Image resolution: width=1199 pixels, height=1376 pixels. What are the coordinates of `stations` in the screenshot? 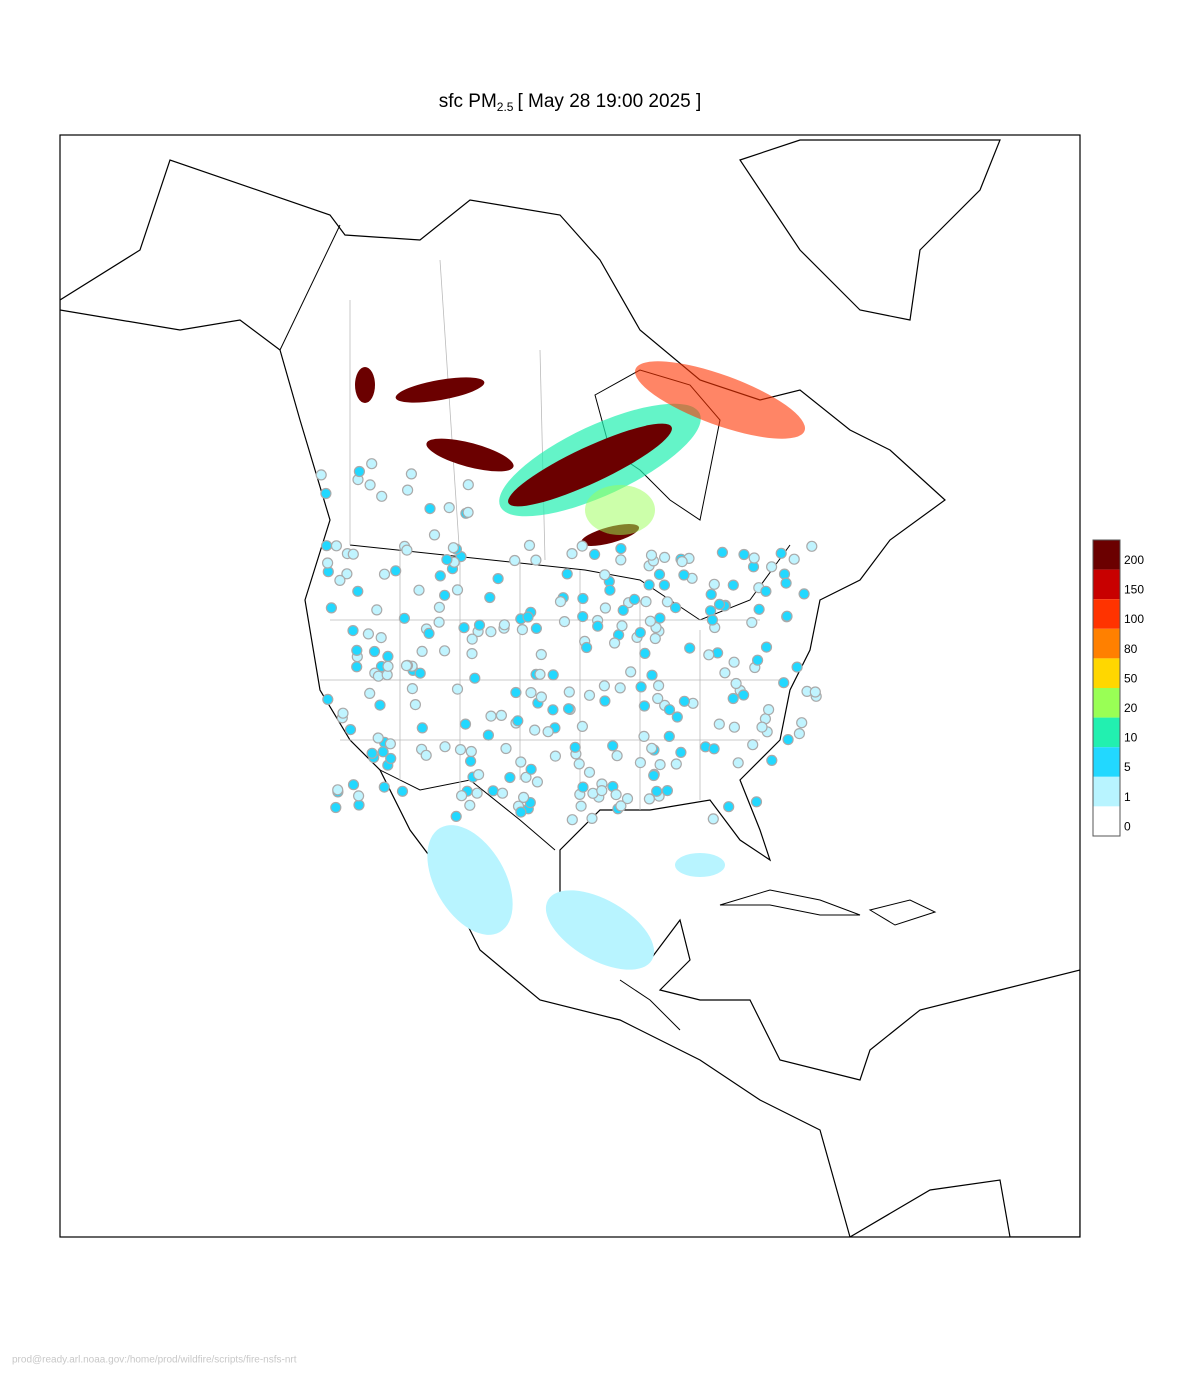 It's located at (568, 642).